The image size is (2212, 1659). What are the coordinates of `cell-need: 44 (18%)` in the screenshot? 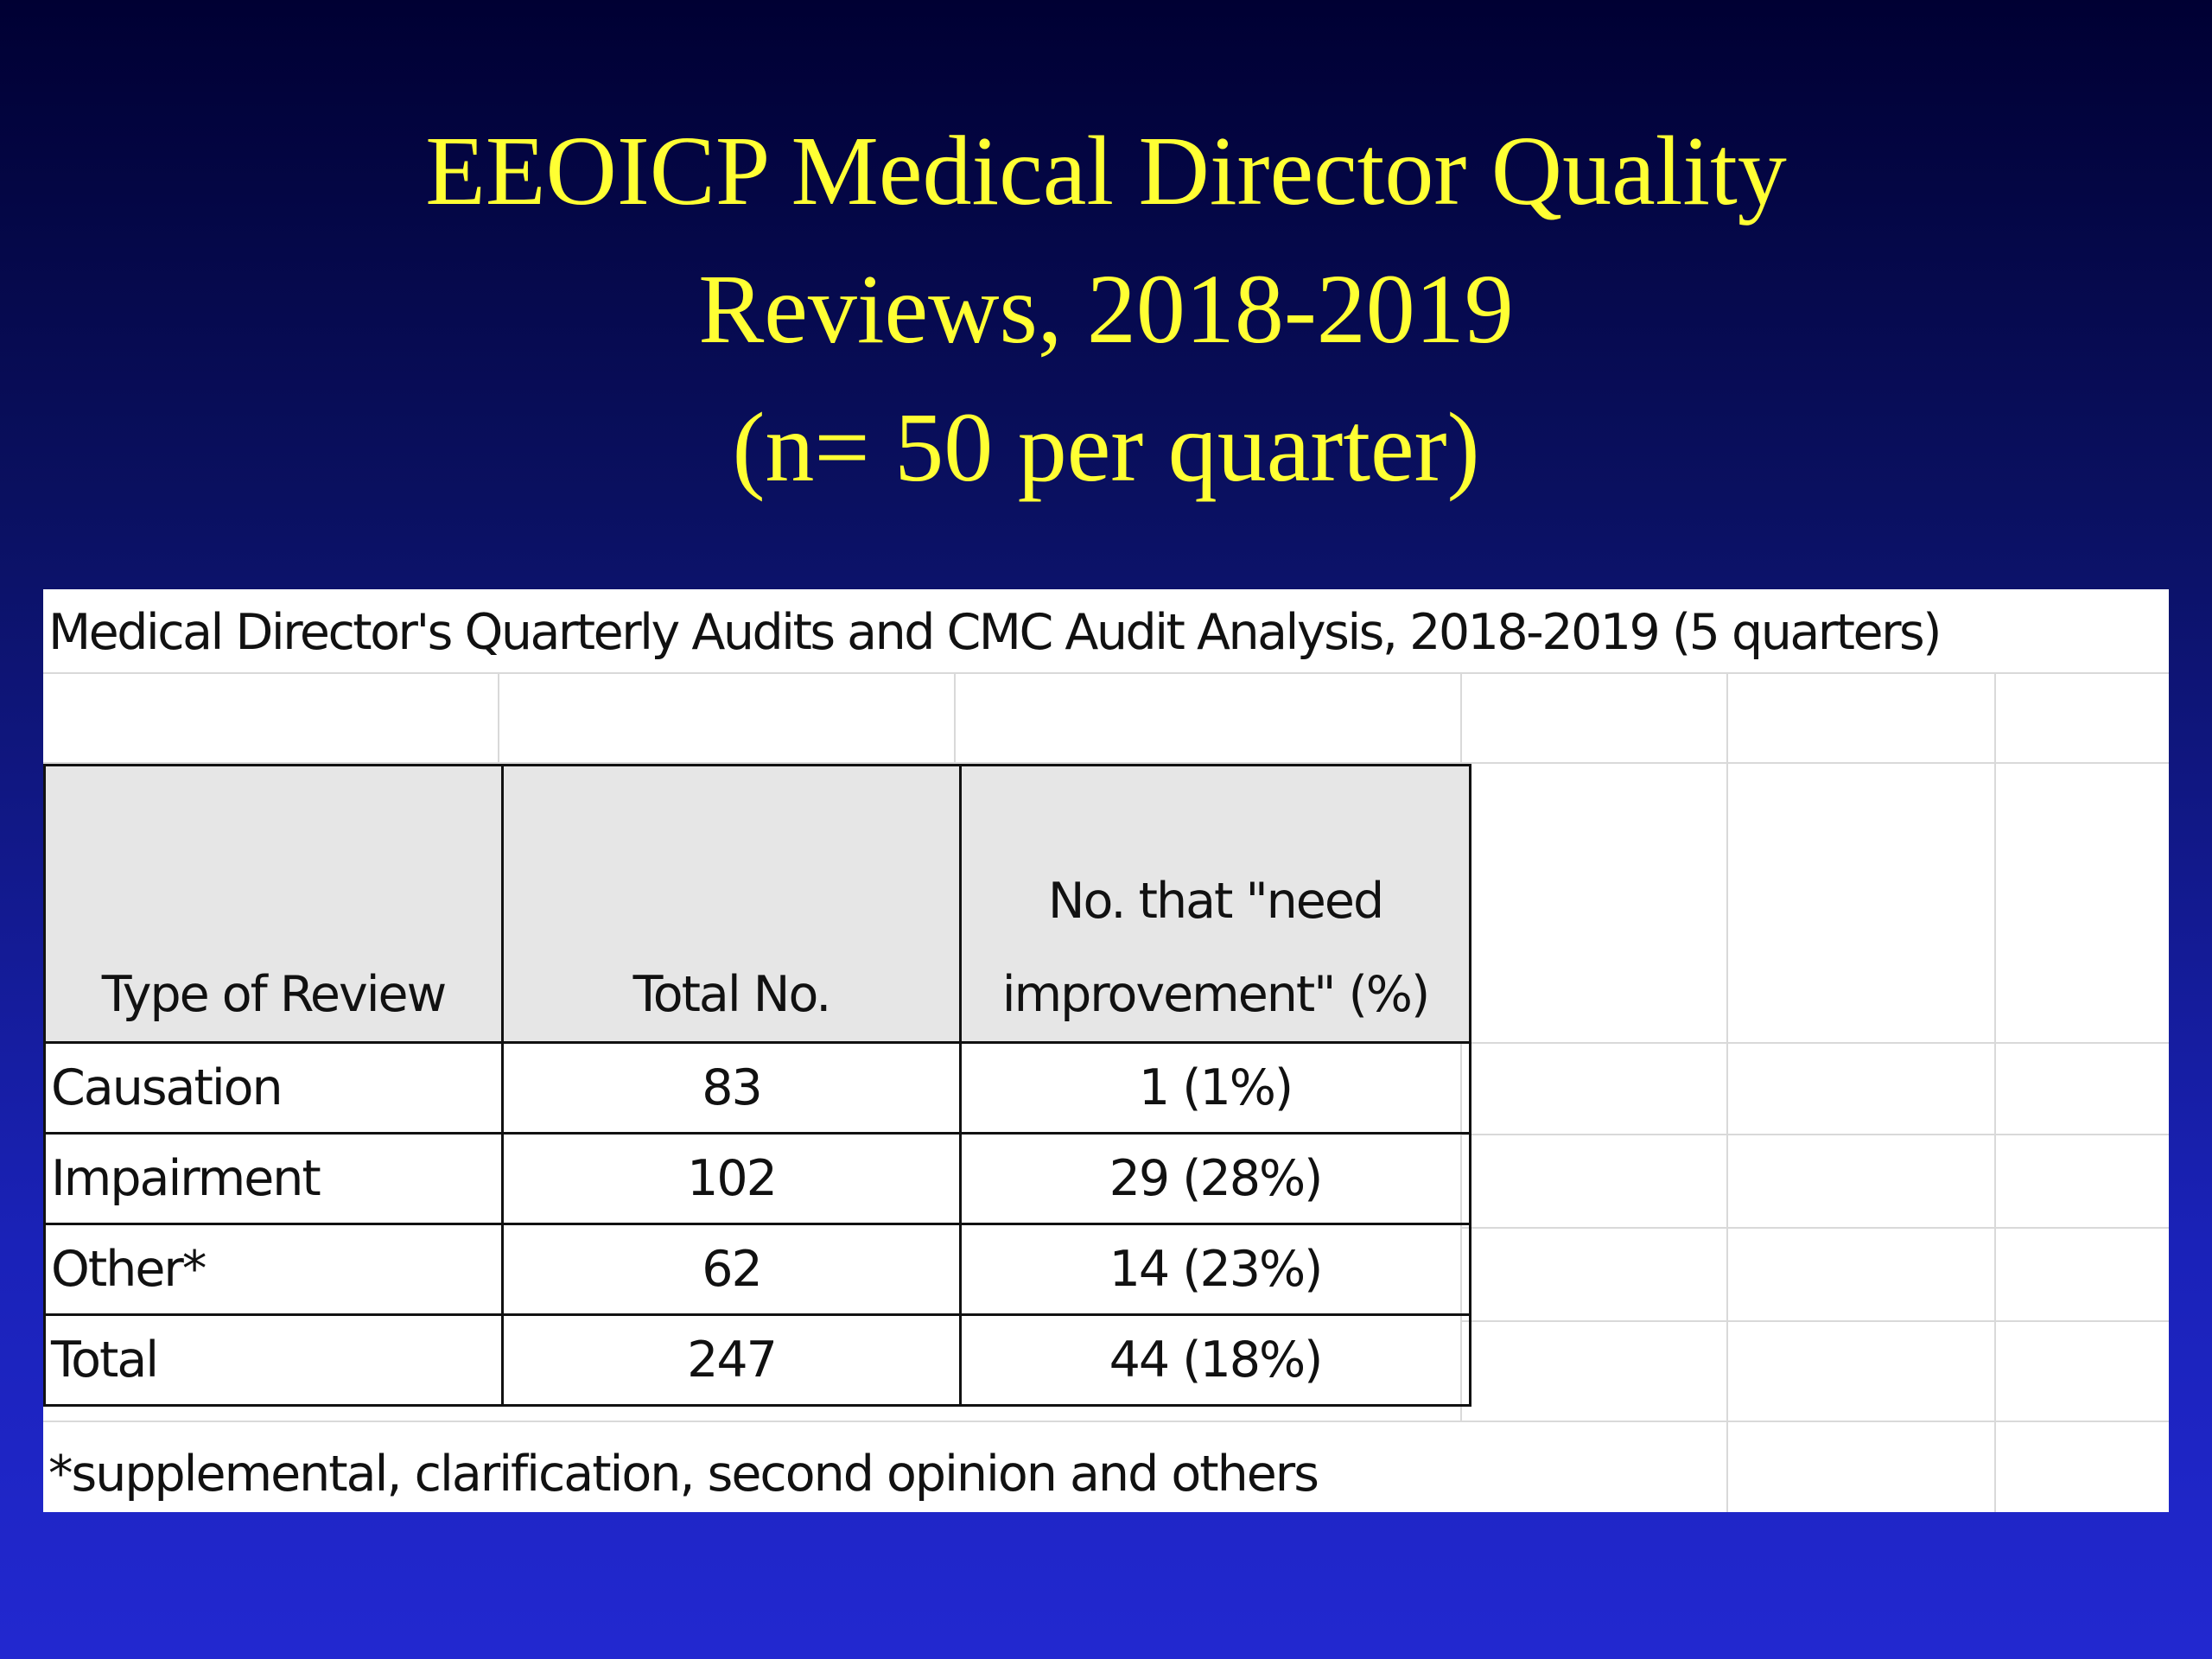 It's located at (1215, 1360).